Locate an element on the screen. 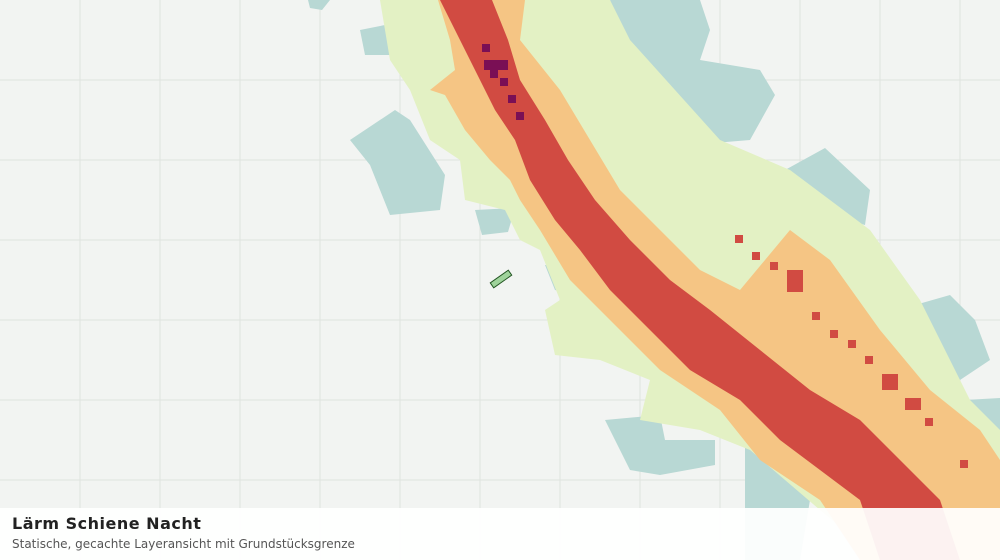 Image resolution: width=1000 pixels, height=560 pixels. parcel-boundary is located at coordinates (501, 279).